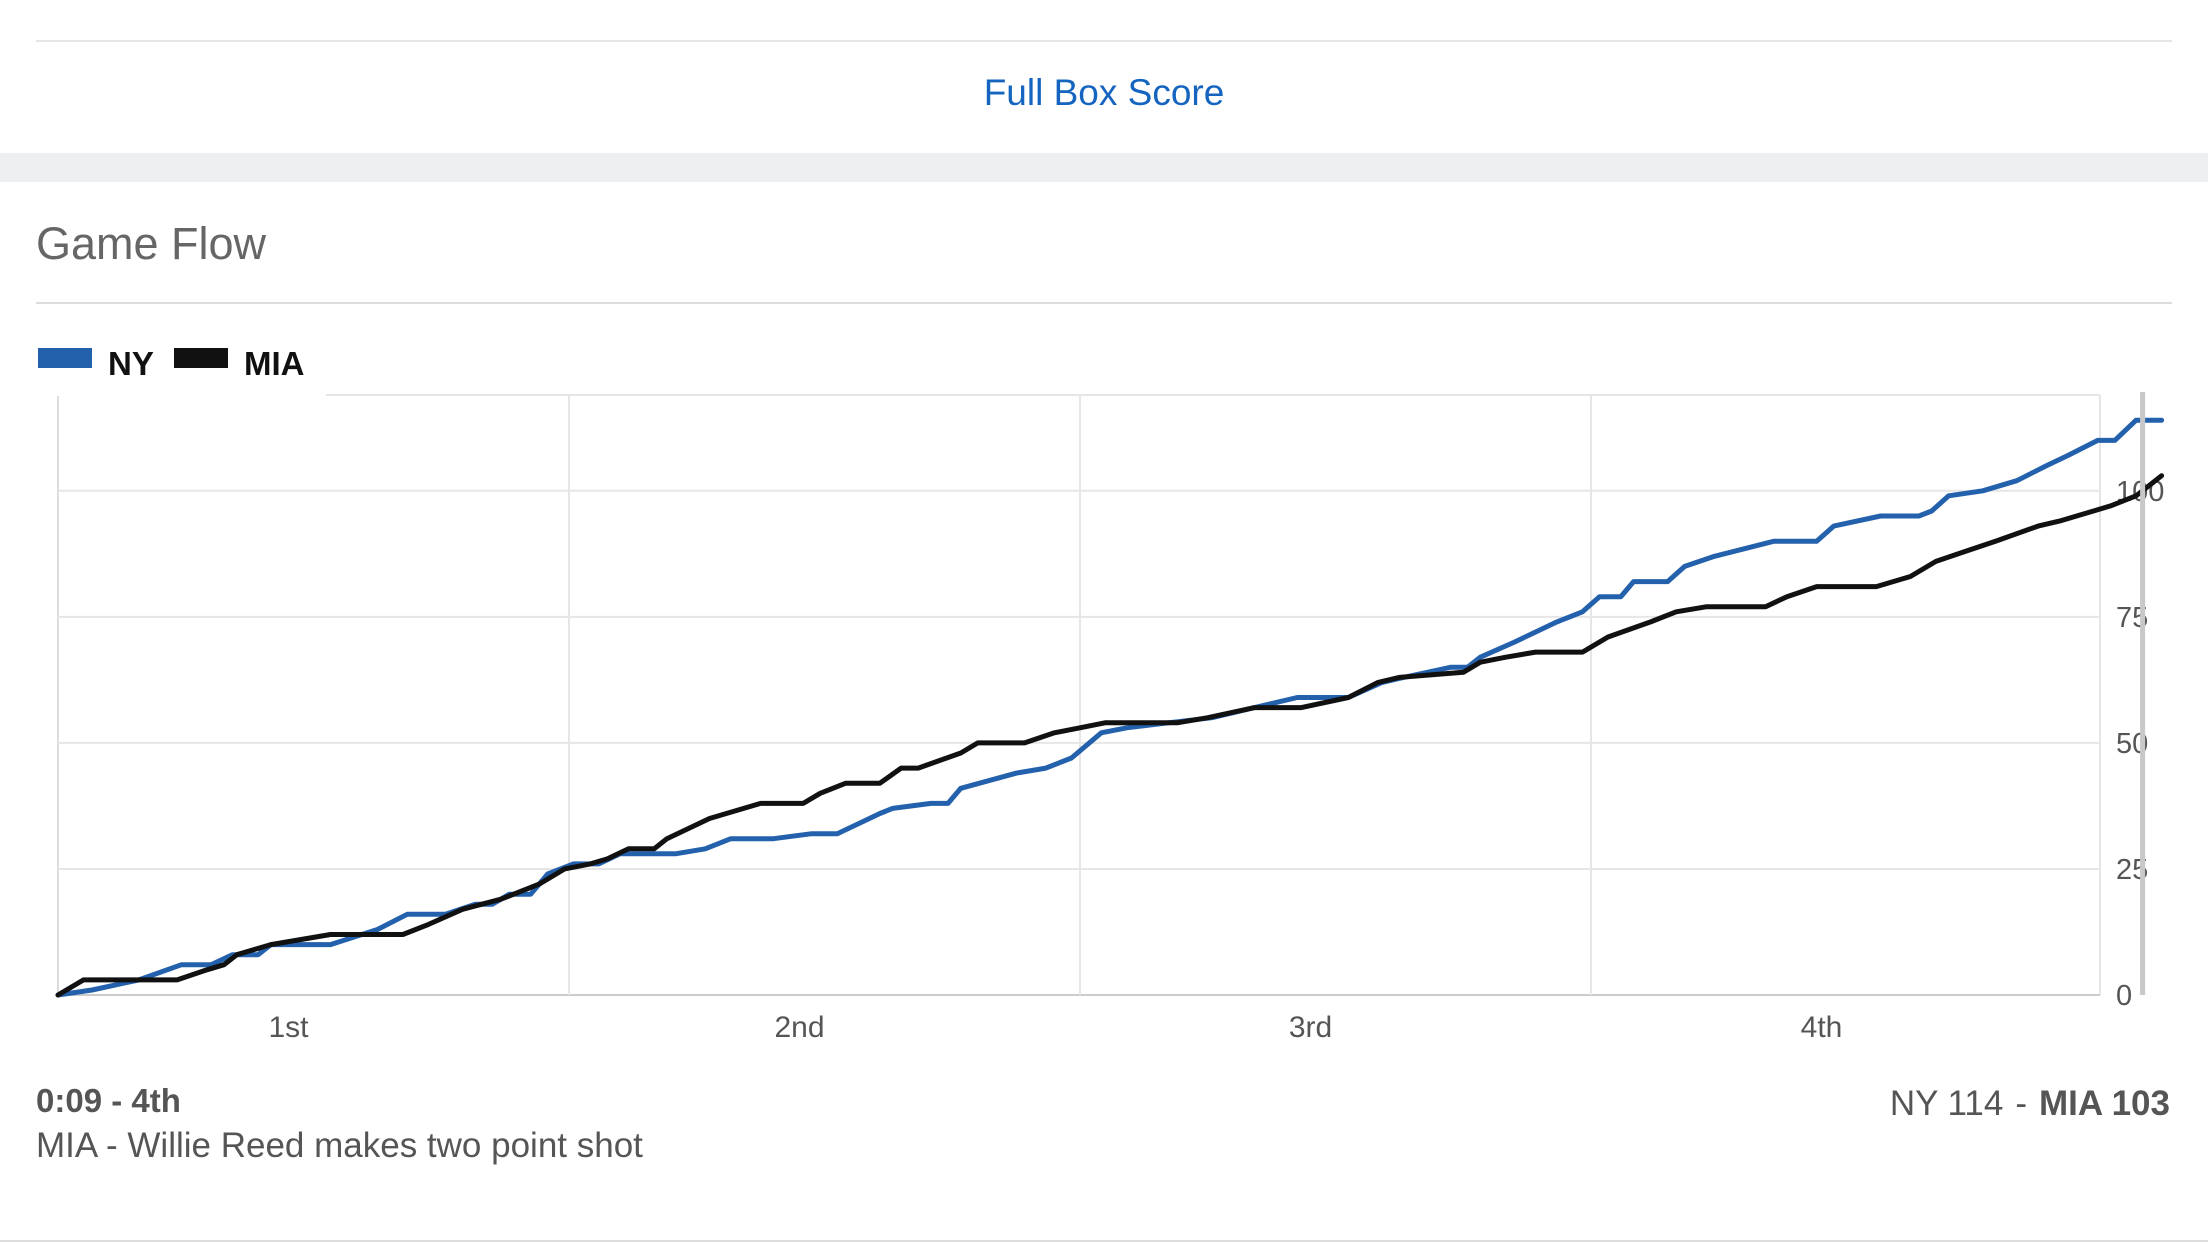  What do you see at coordinates (2104, 1103) in the screenshot?
I see `mia-score: MIA 103` at bounding box center [2104, 1103].